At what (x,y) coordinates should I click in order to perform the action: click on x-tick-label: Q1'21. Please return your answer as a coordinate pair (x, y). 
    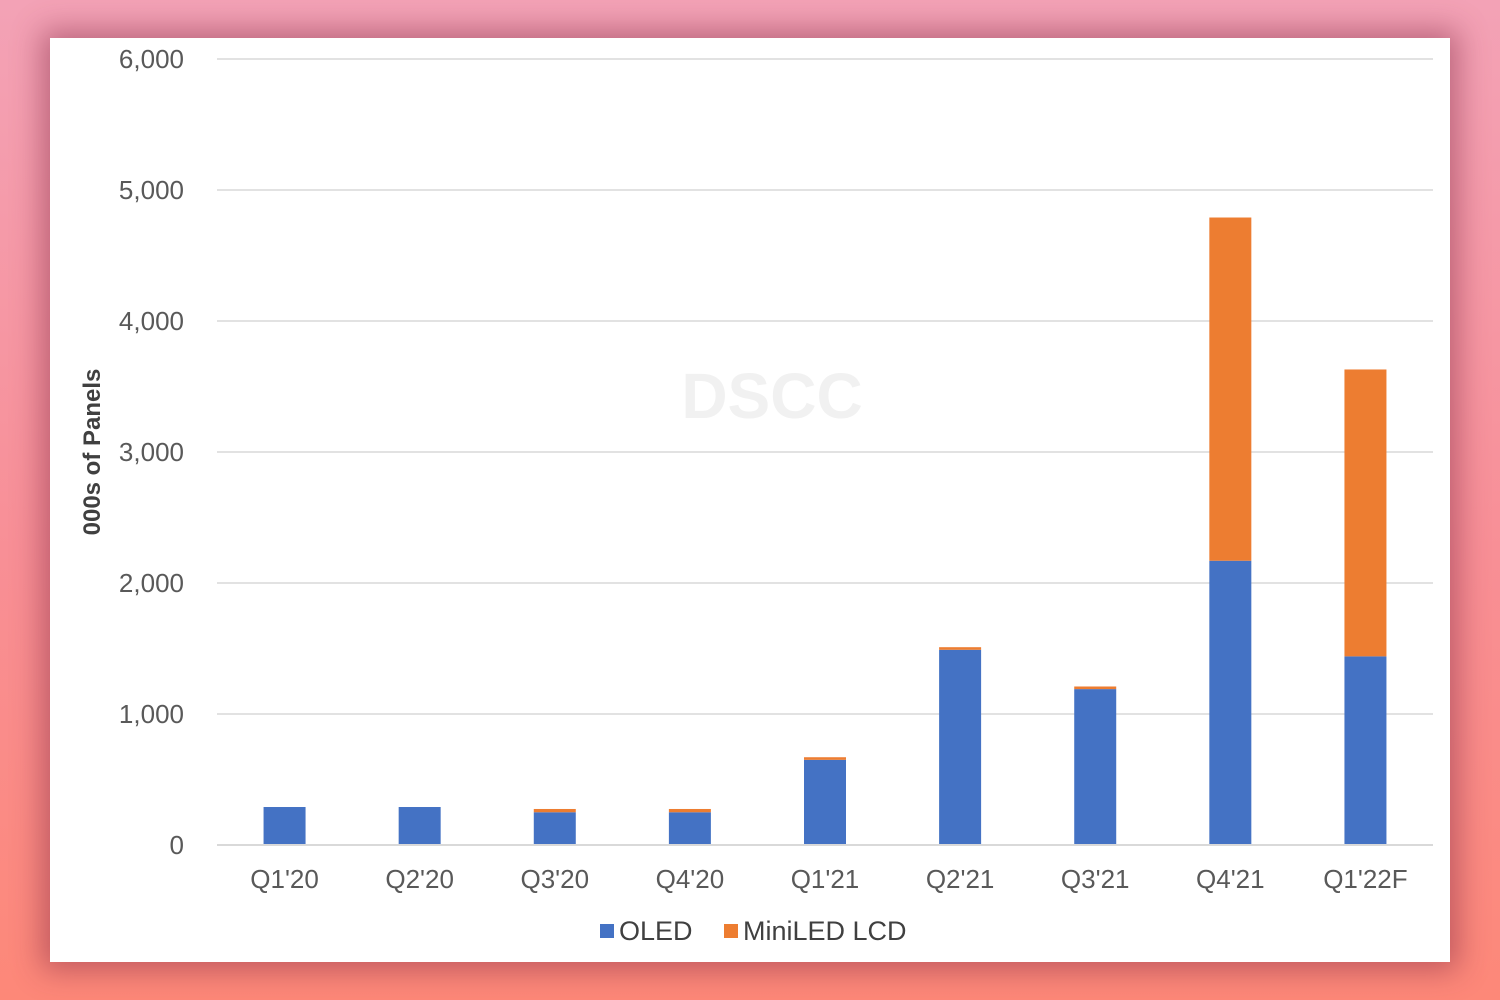
    Looking at the image, I should click on (825, 879).